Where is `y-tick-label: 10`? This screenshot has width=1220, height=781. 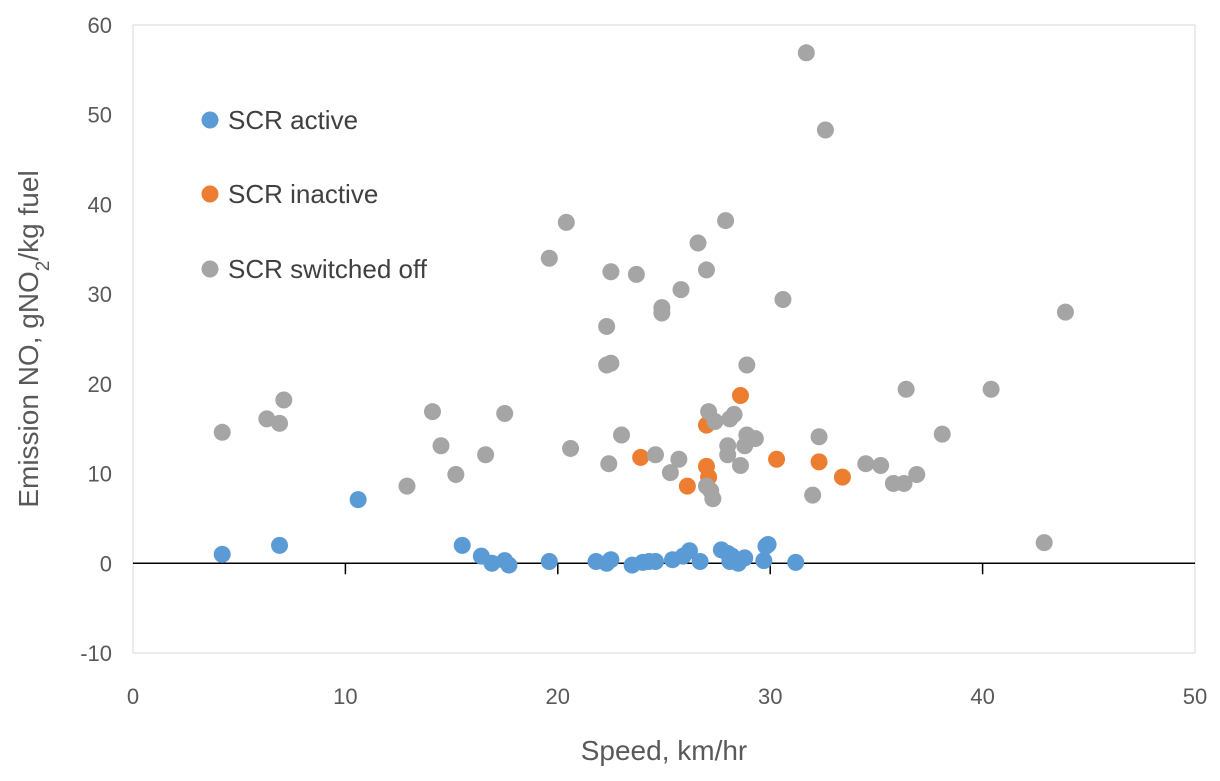 y-tick-label: 10 is located at coordinates (100, 474).